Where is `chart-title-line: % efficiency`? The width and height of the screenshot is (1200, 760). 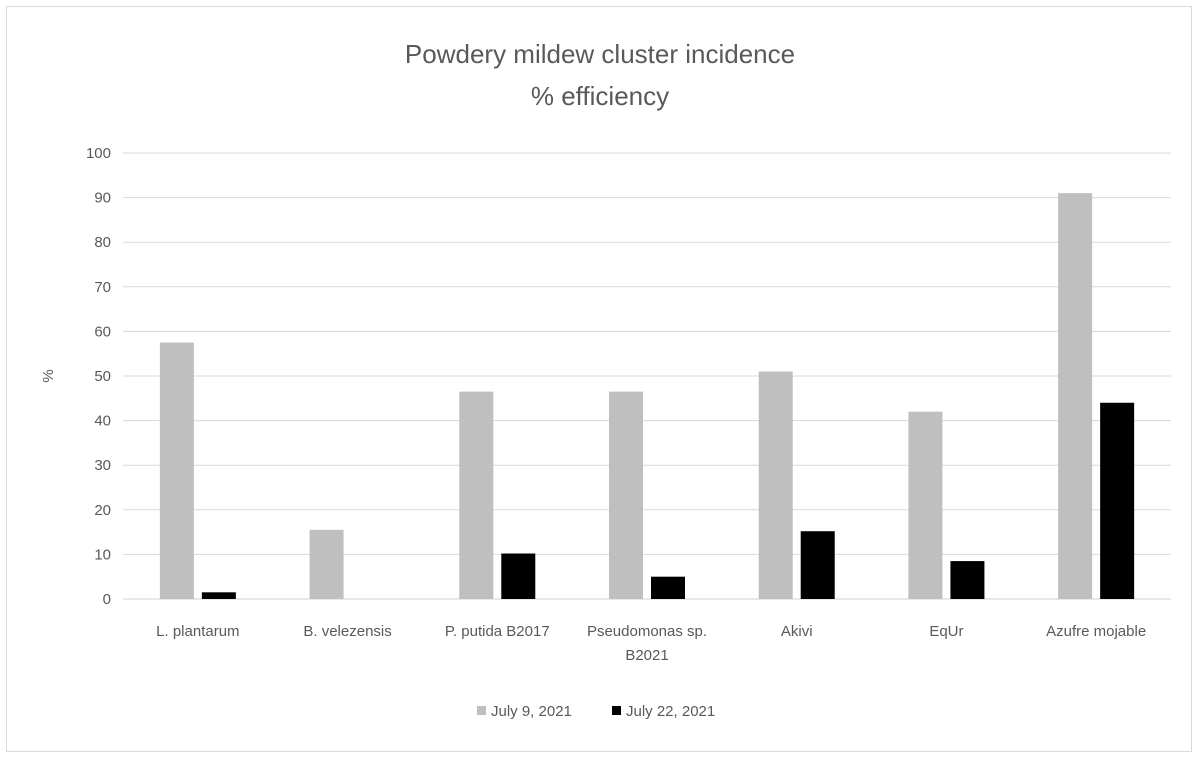
chart-title-line: % efficiency is located at coordinates (600, 96).